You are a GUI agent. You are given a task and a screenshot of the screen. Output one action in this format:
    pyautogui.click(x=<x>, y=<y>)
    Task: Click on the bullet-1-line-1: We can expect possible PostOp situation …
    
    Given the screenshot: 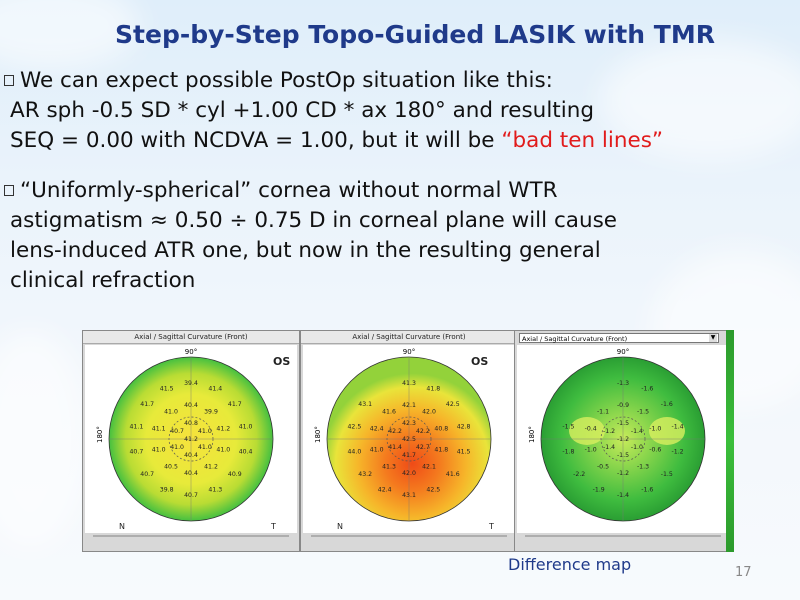 What is the action you would take?
    pyautogui.click(x=333, y=81)
    